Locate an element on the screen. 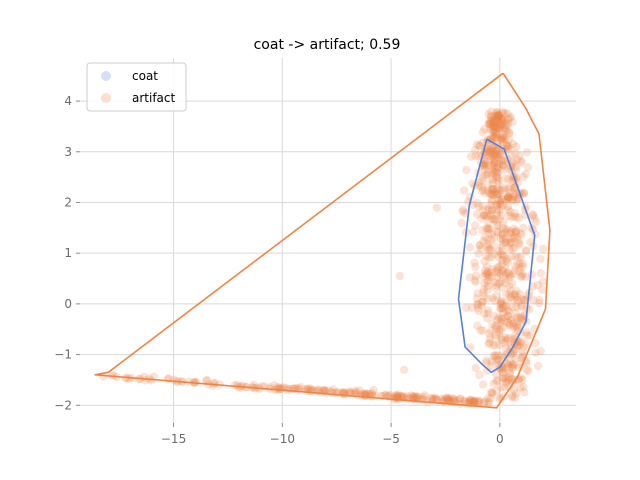 The image size is (640, 480). x-tick-label: −10 is located at coordinates (282, 439).